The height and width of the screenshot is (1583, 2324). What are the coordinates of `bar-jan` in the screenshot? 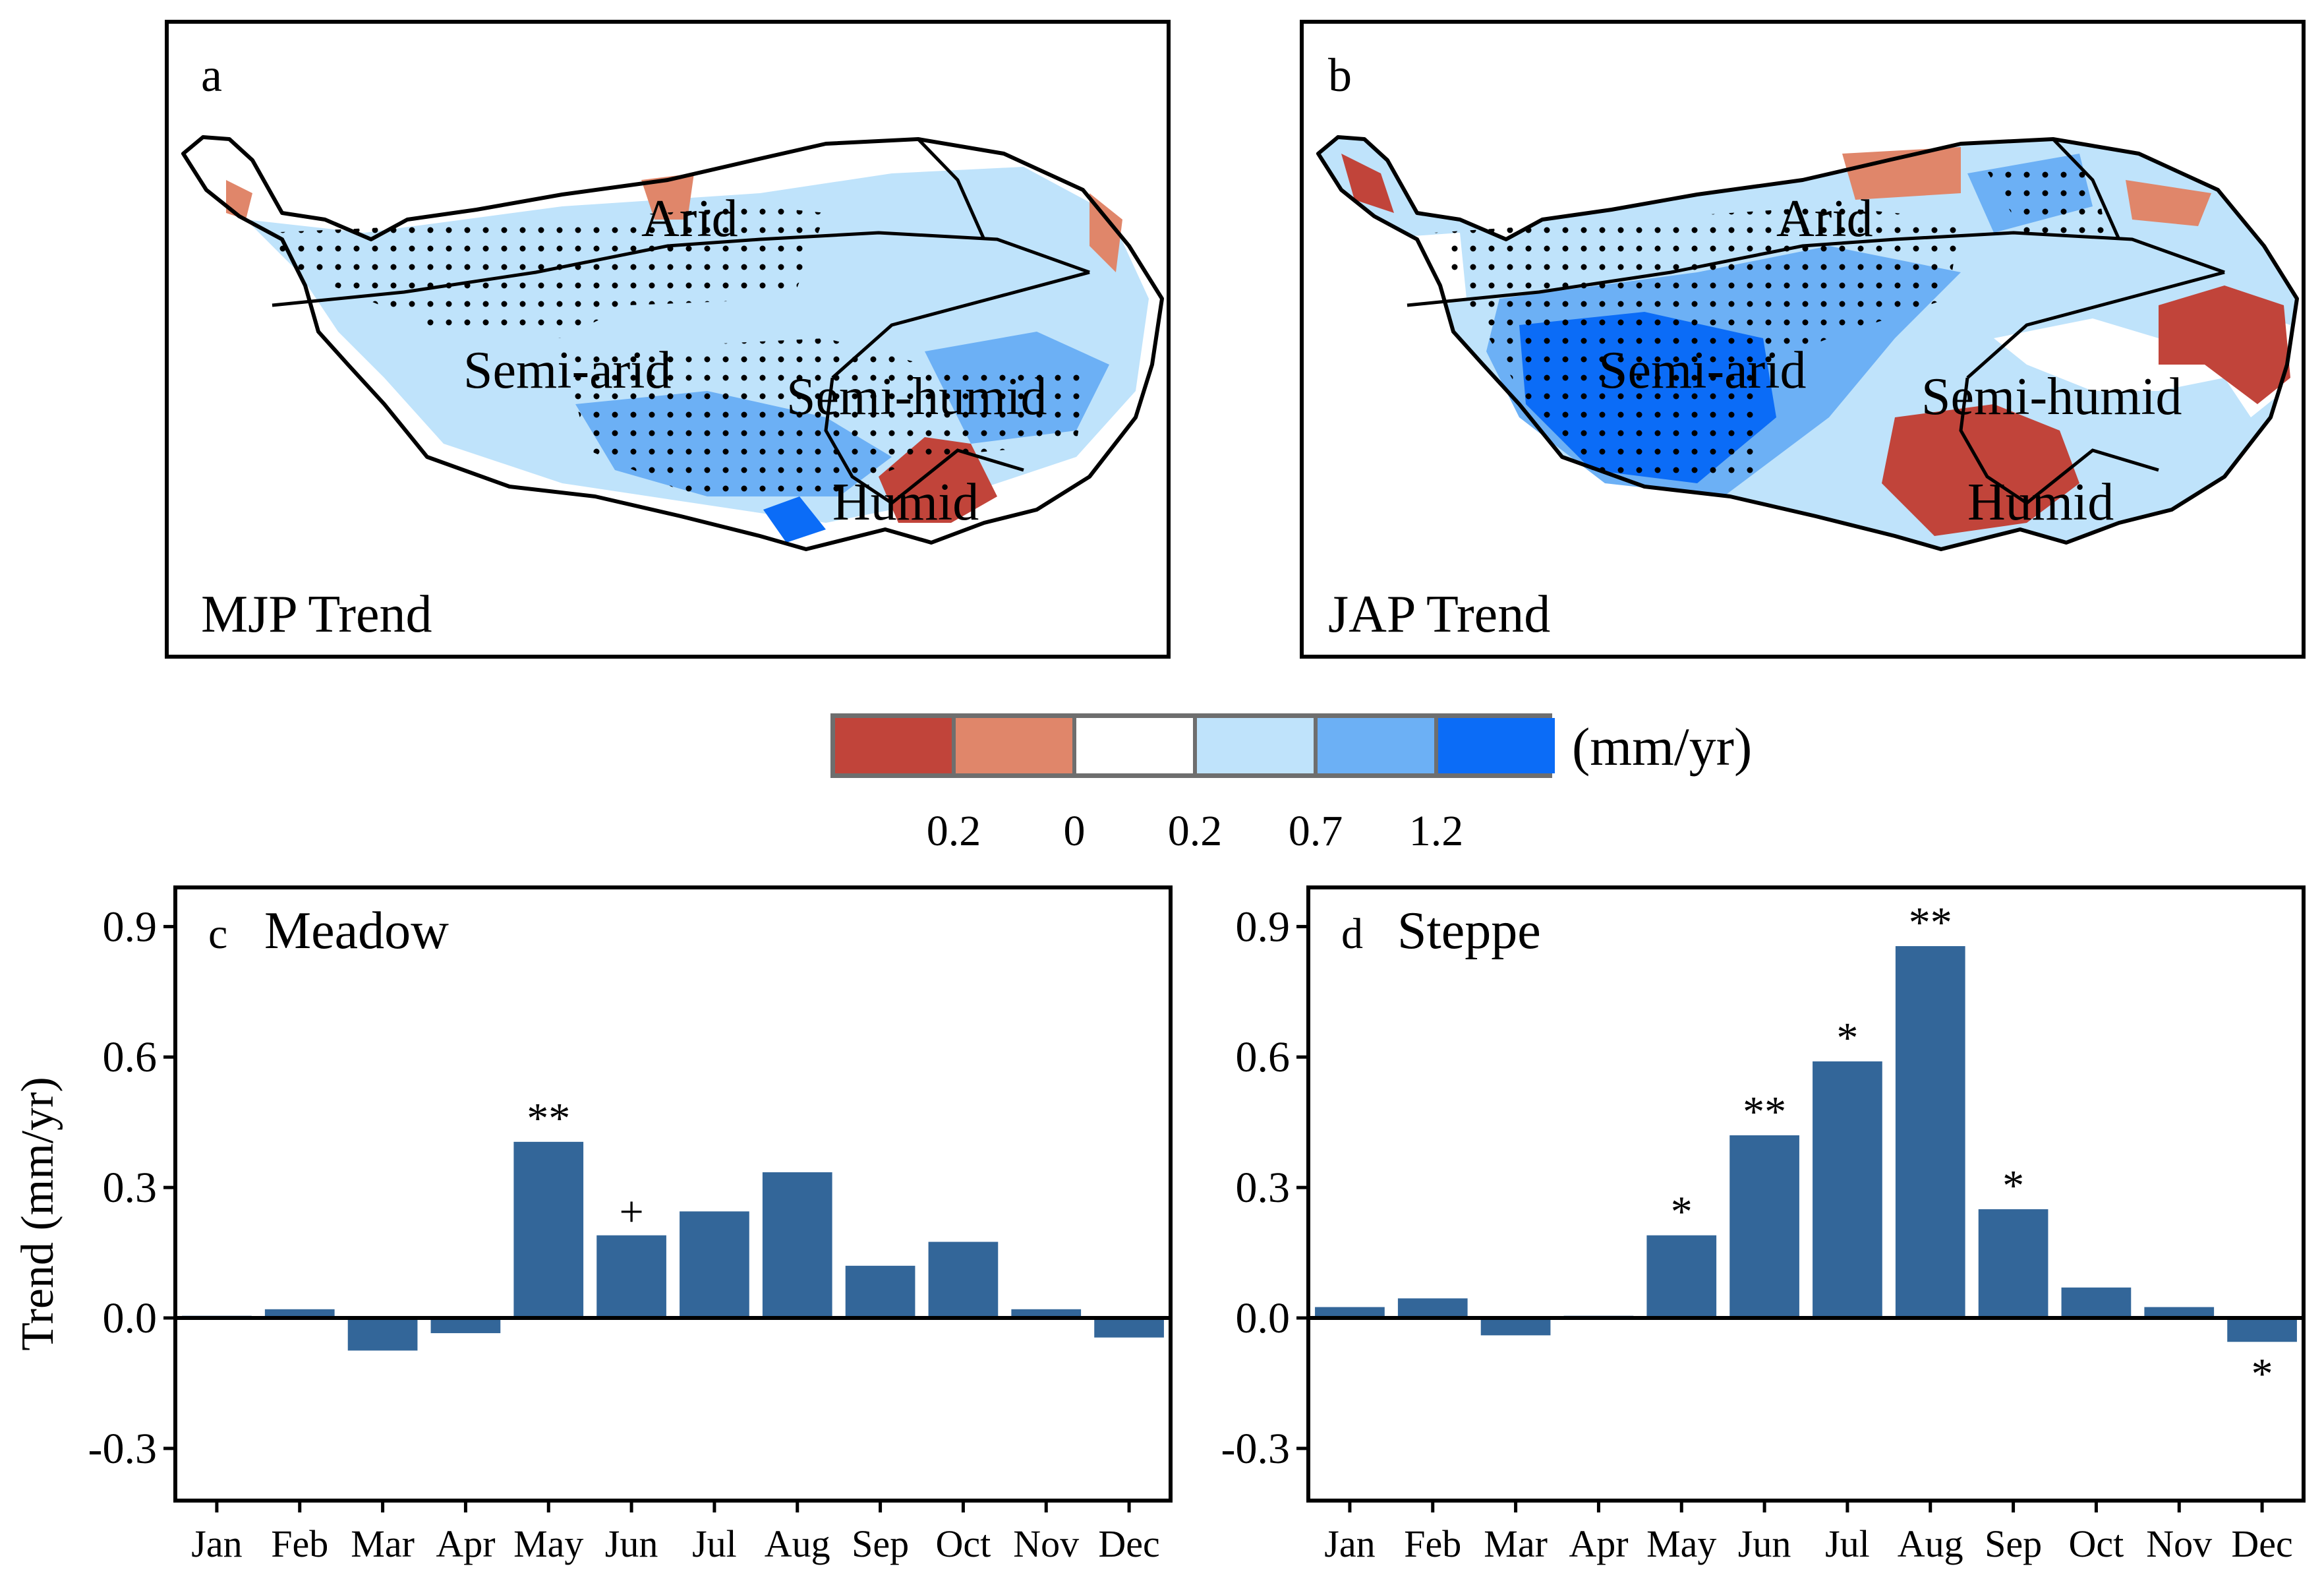 It's located at (1350, 1312).